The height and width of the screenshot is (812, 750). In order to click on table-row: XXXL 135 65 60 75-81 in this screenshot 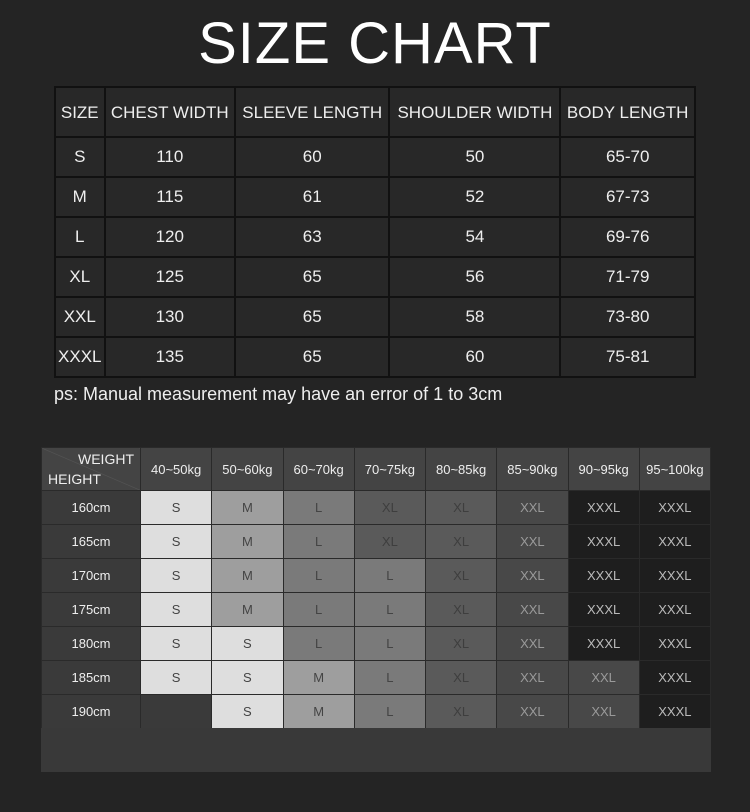, I will do `click(375, 357)`.